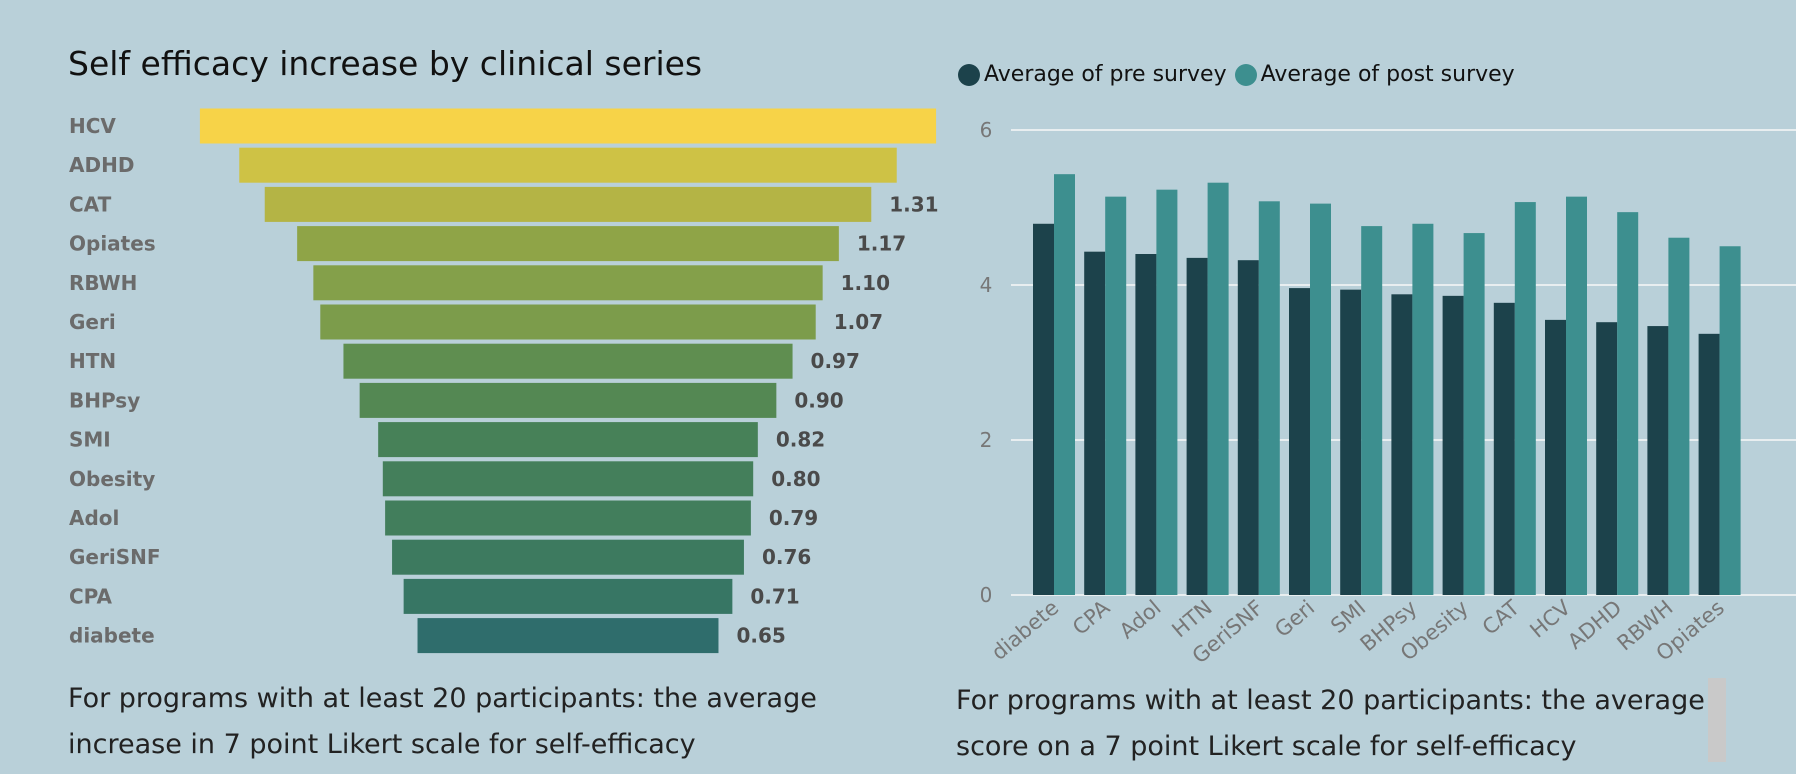  I want to click on y-tick-label: 0, so click(986, 595).